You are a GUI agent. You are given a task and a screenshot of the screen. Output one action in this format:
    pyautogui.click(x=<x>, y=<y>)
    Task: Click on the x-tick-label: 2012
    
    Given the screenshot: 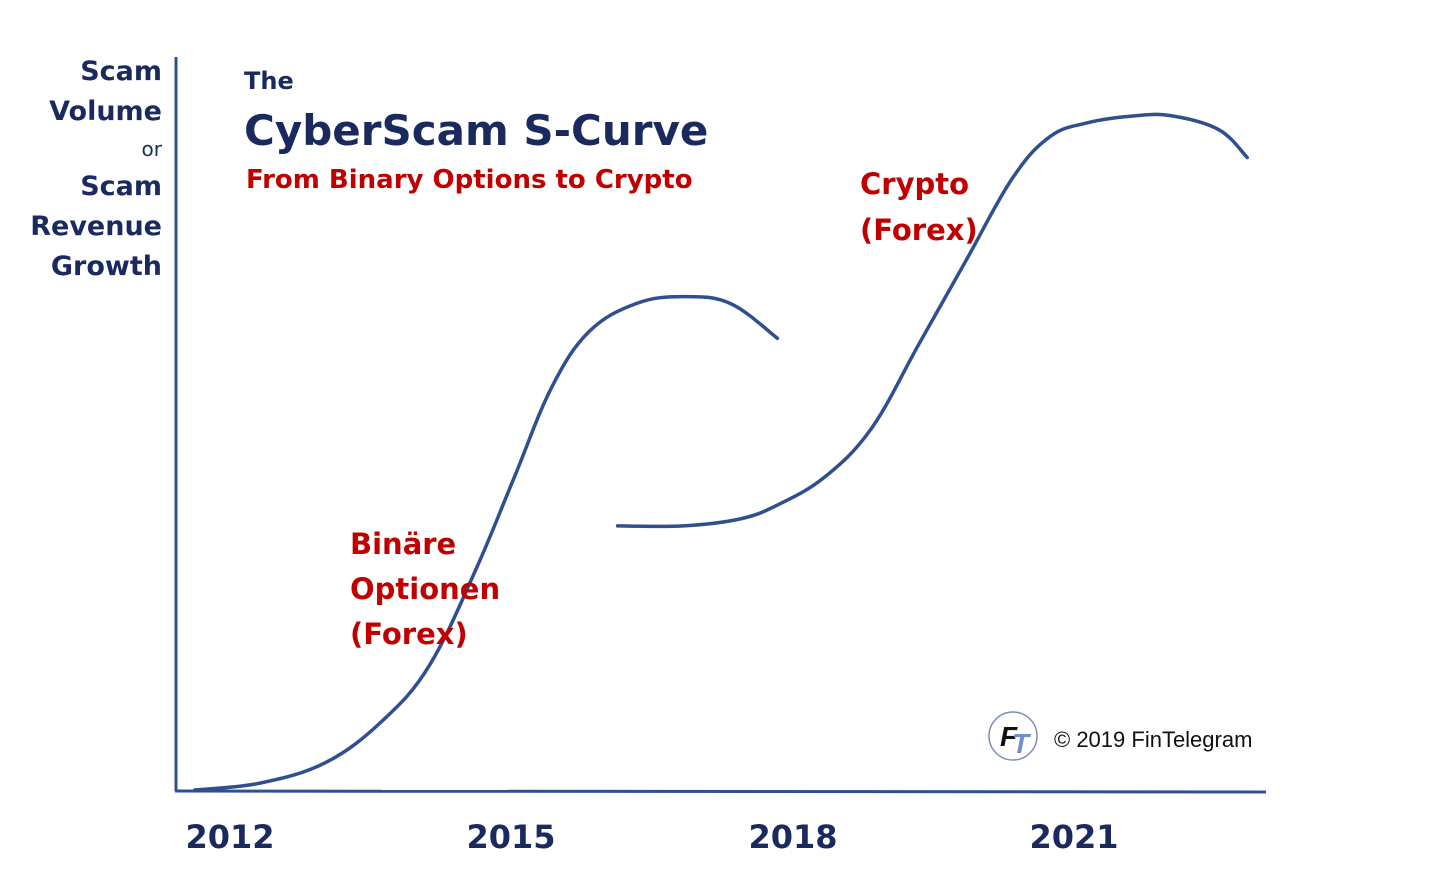 What is the action you would take?
    pyautogui.click(x=229, y=837)
    